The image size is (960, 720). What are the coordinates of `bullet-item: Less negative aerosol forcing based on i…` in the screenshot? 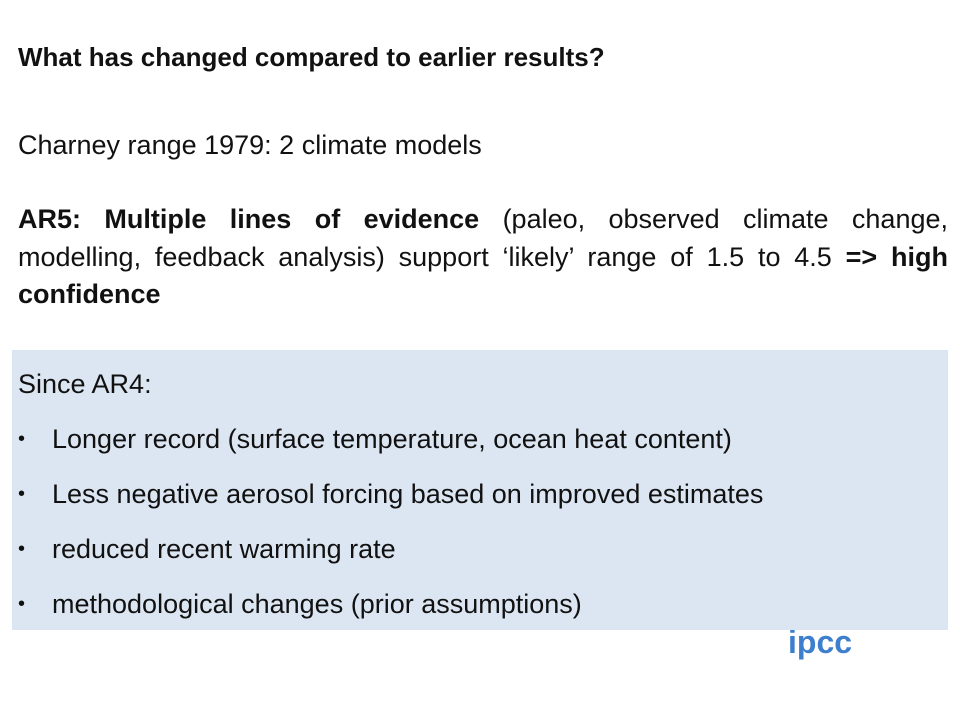 It's located at (390, 494).